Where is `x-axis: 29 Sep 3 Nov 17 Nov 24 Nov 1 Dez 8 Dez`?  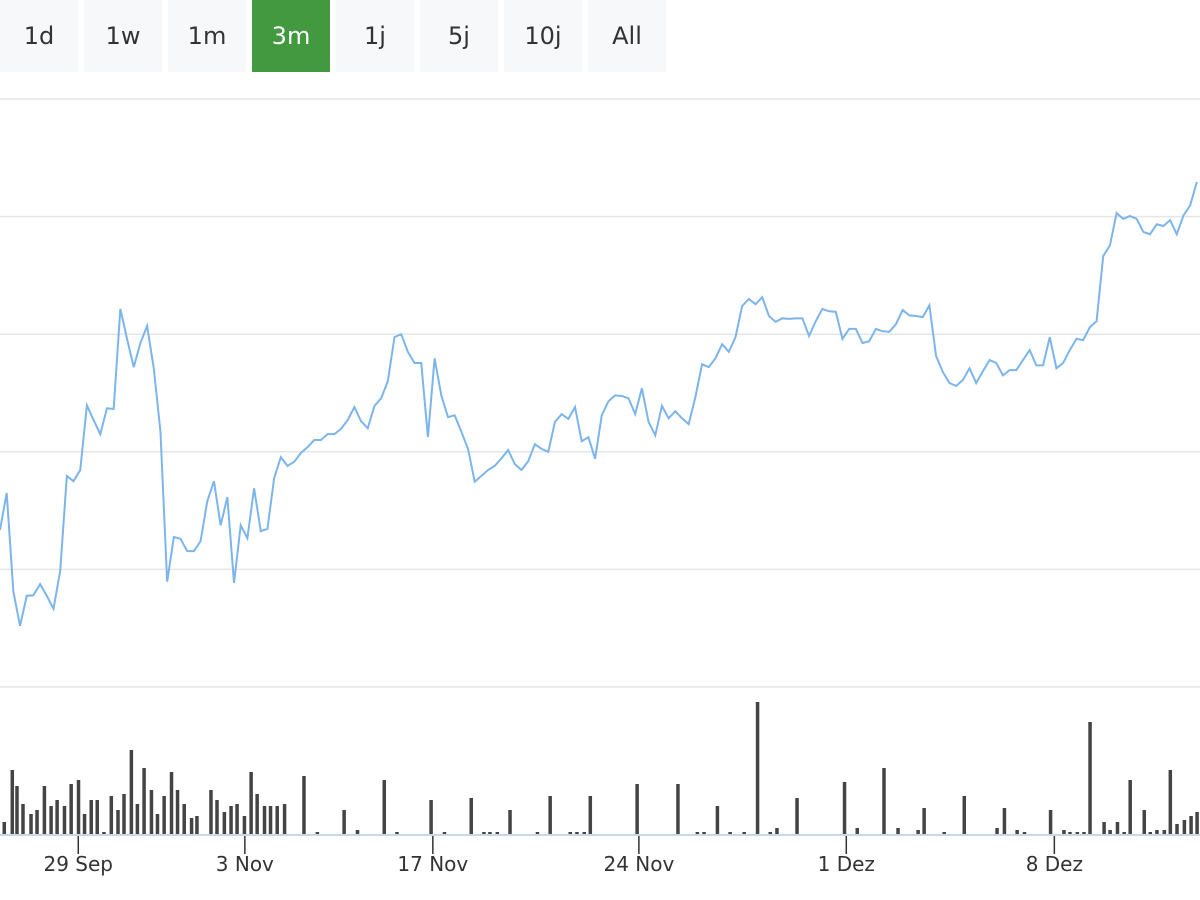 x-axis: 29 Sep 3 Nov 17 Nov 24 Nov 1 Dez 8 Dez is located at coordinates (600, 855).